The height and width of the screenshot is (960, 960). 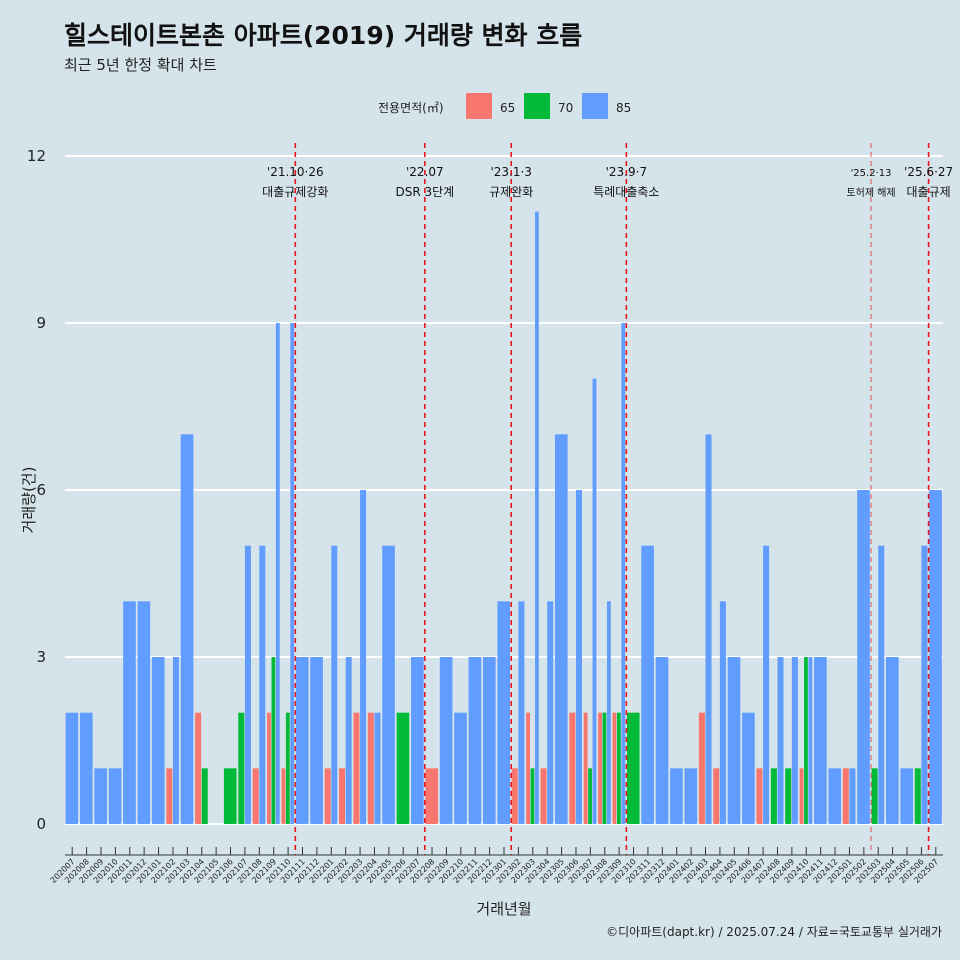 I want to click on y-axis: 0 3 6 9 12, so click(x=36, y=490).